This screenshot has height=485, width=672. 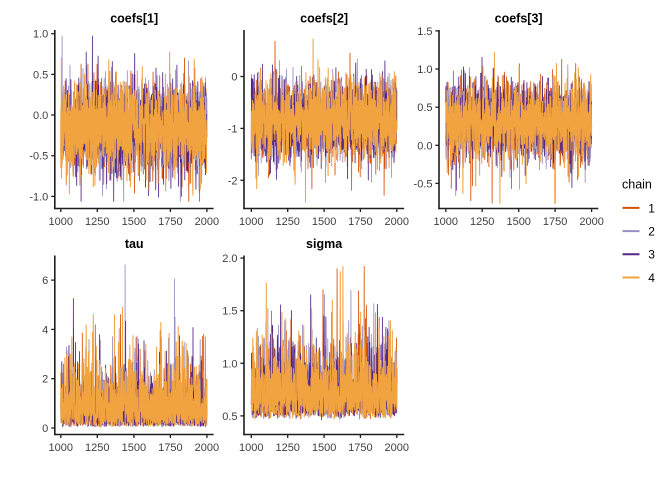 What do you see at coordinates (324, 18) in the screenshot?
I see `svg-text: coefs[2]` at bounding box center [324, 18].